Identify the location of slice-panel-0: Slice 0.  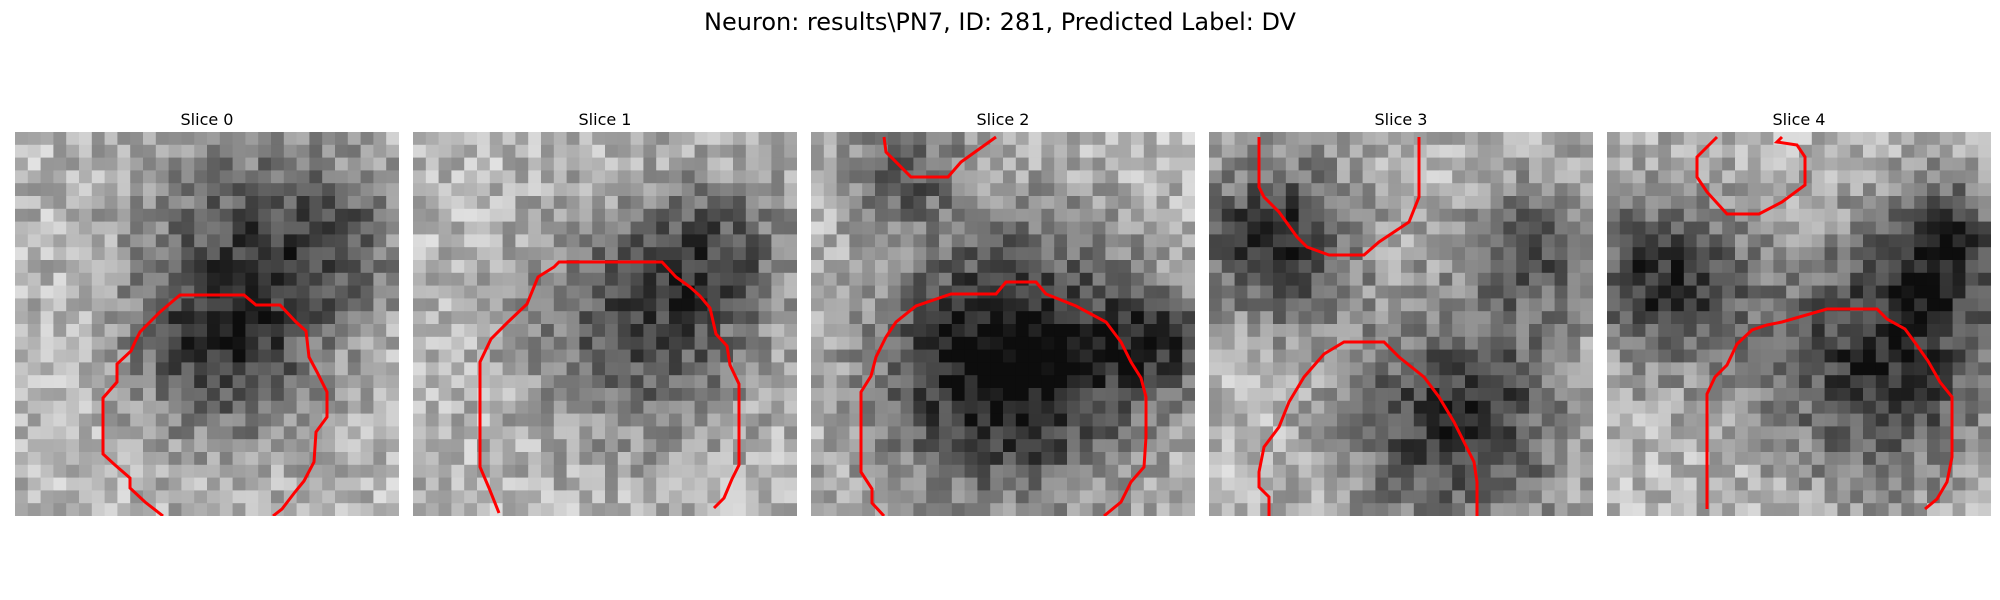
(207, 312).